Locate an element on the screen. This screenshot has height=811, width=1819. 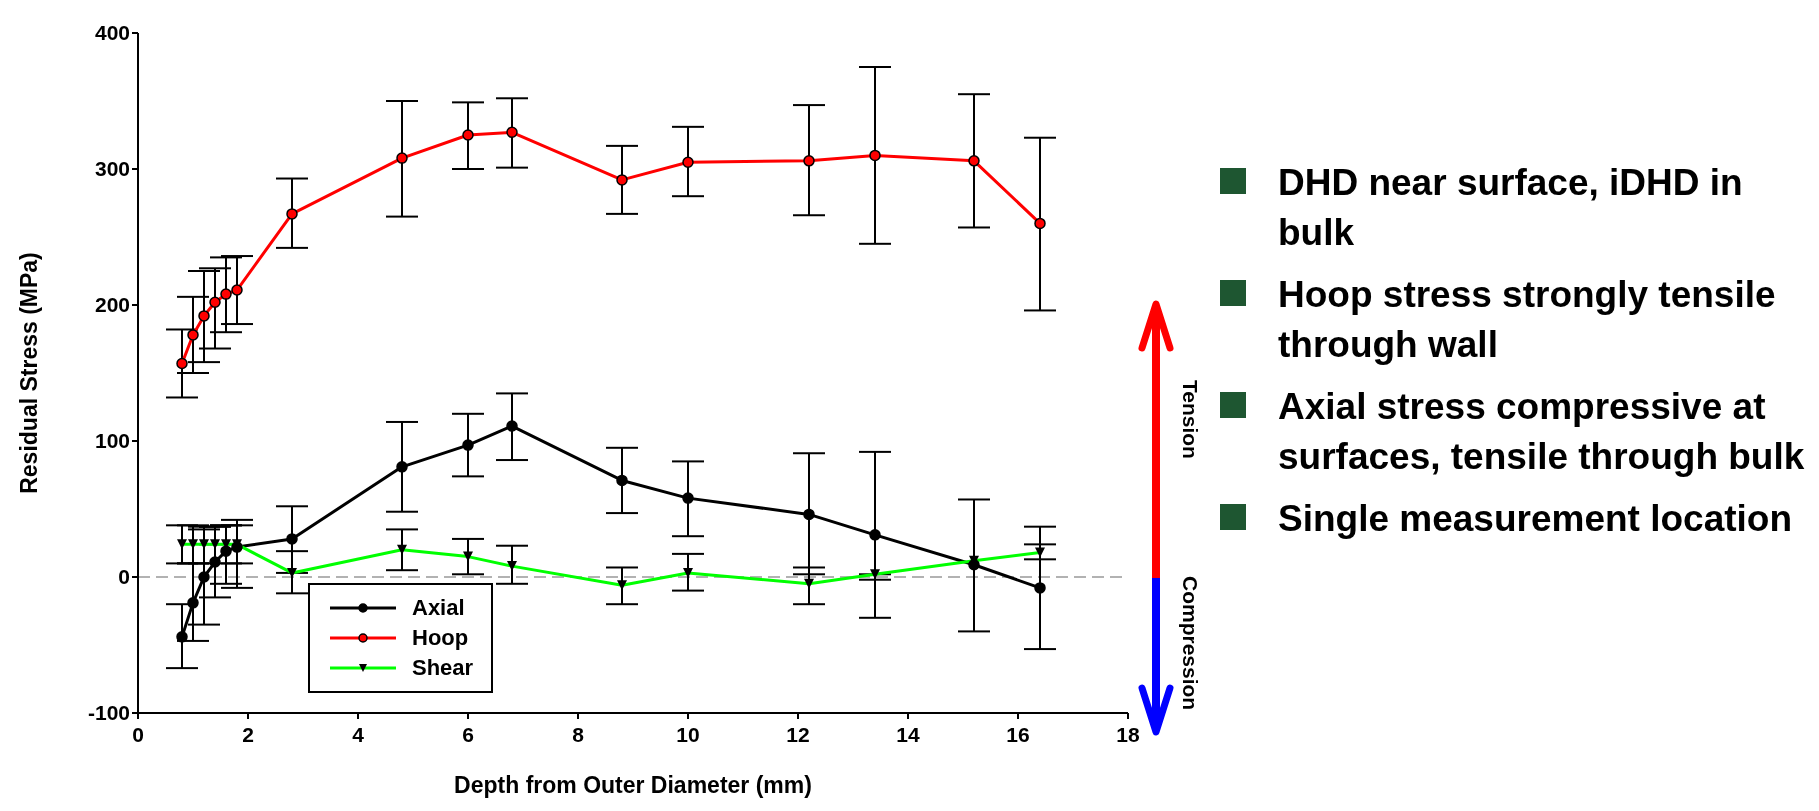
text: Compression is located at coordinates (1190, 643).